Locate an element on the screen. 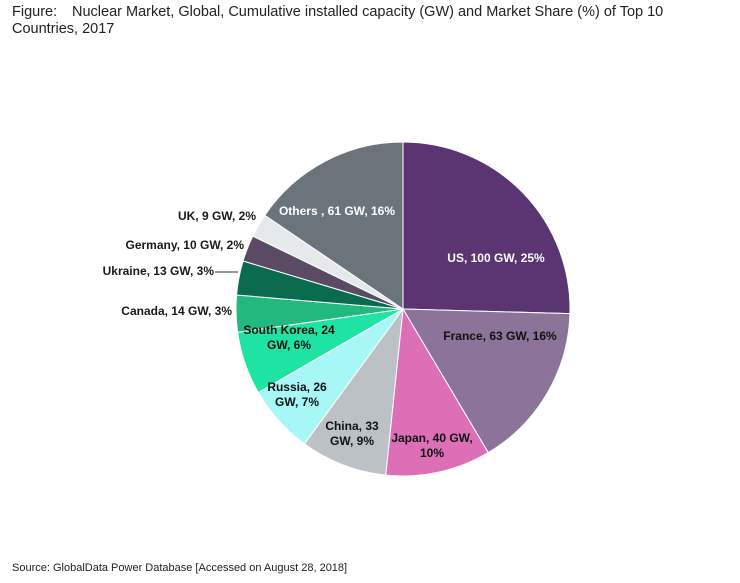  slice-label-south-korea: South Korea, 24 GW, 6% is located at coordinates (289, 337).